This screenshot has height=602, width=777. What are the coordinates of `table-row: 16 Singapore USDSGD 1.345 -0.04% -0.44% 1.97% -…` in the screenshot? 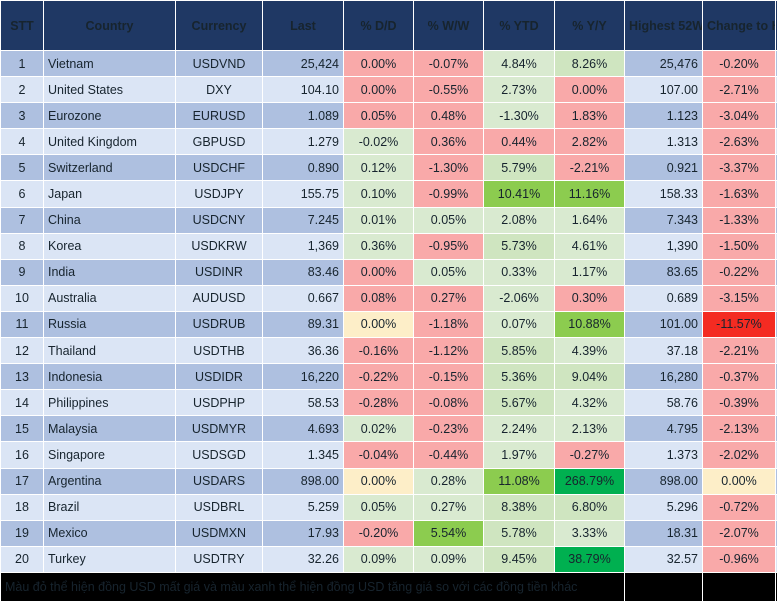 It's located at (388, 455).